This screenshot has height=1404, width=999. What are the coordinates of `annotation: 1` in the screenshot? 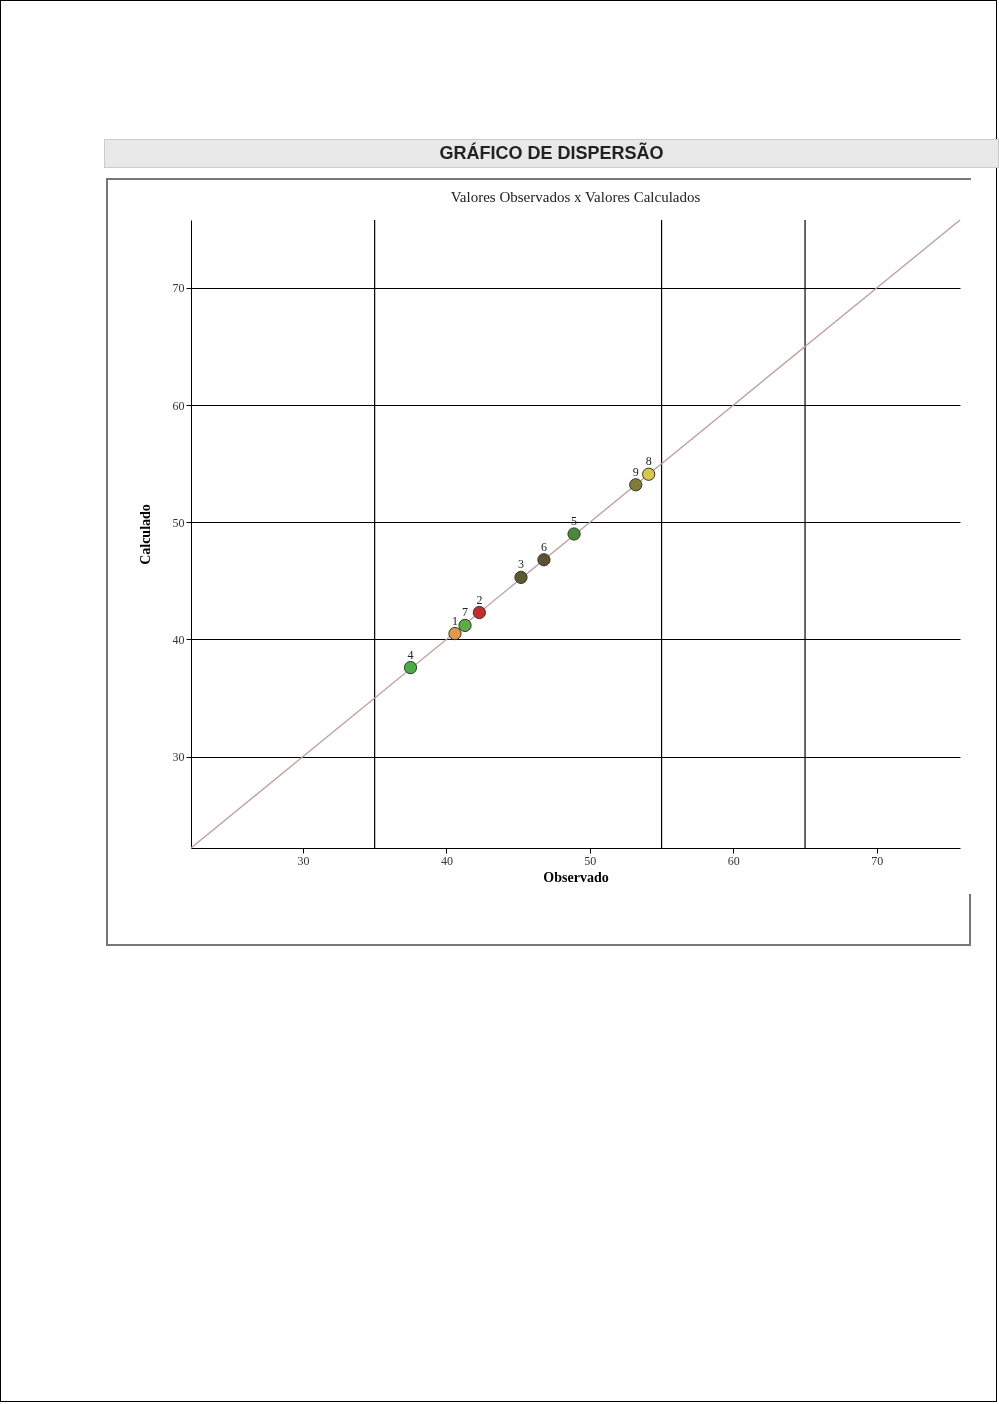 It's located at (454, 620).